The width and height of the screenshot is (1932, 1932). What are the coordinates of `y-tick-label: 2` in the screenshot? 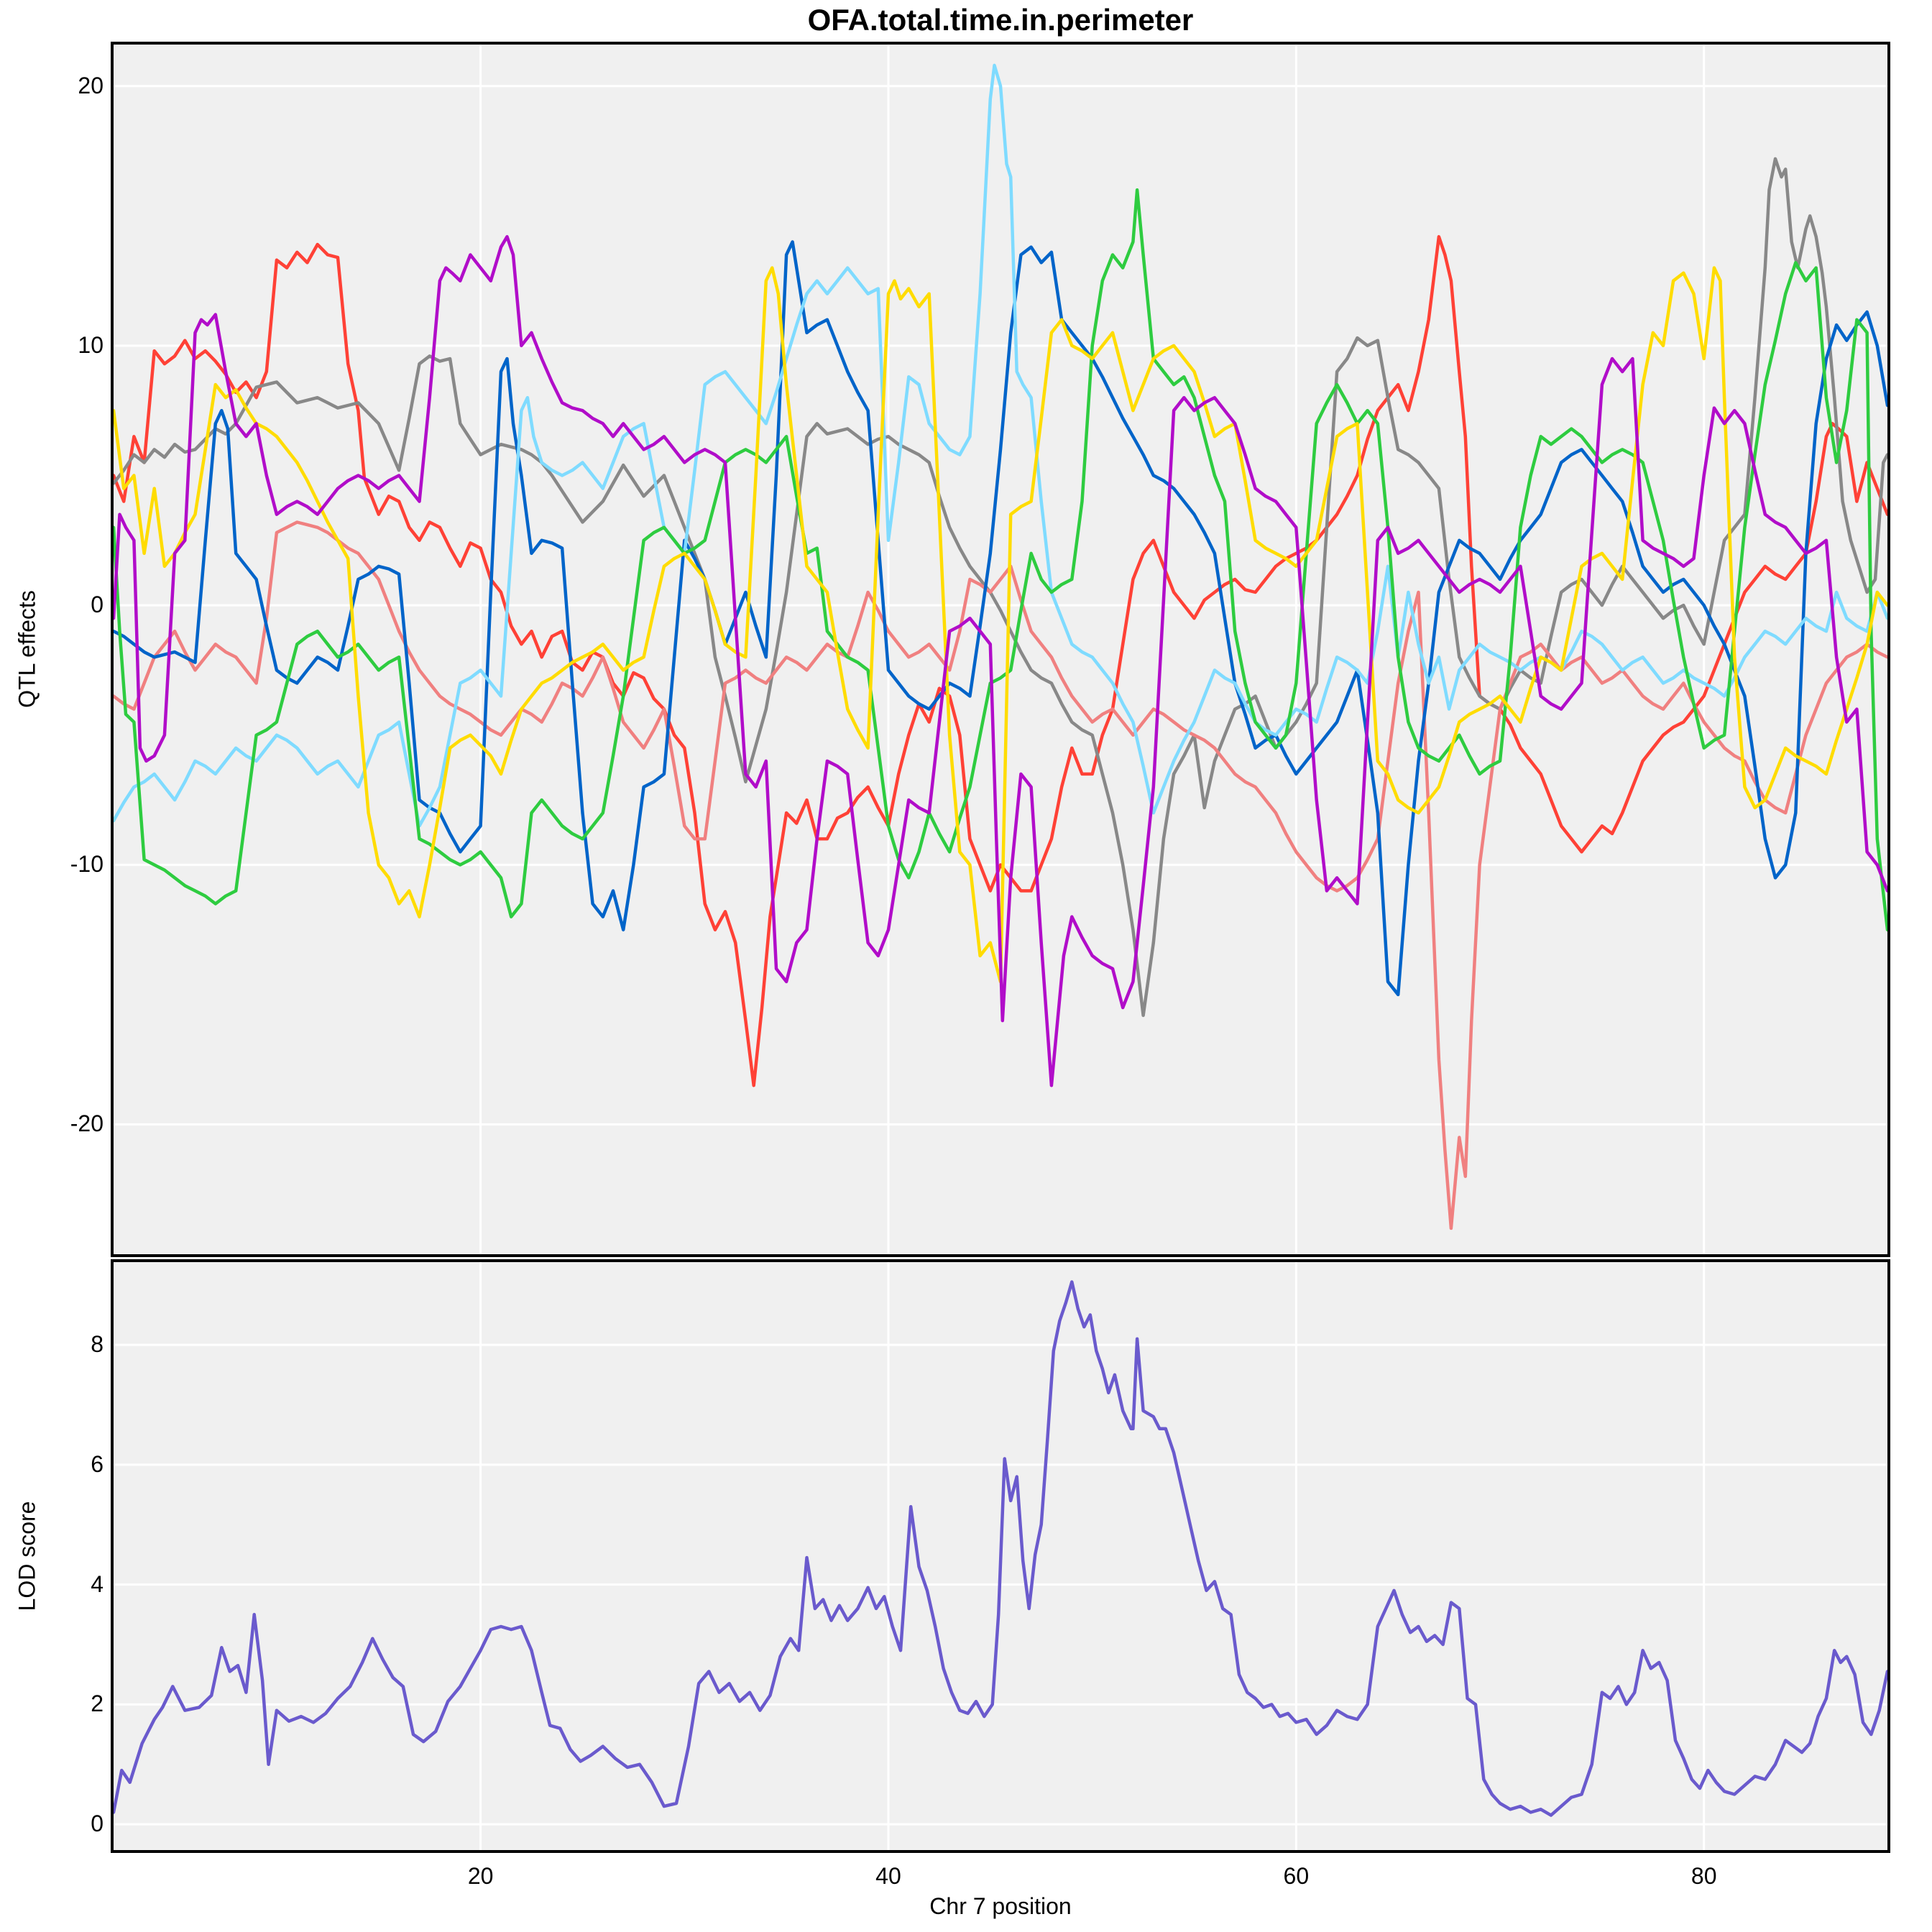 It's located at (97, 1703).